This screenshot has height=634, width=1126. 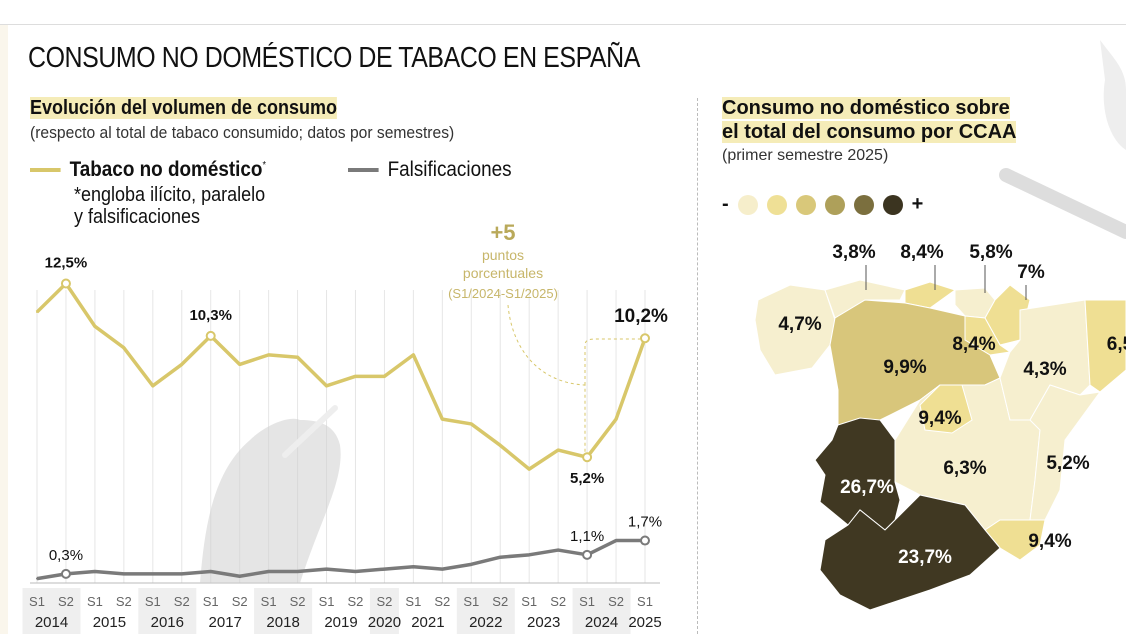 I want to click on legend-item-tabaco: Tabaco no doméstico*, so click(x=148, y=170).